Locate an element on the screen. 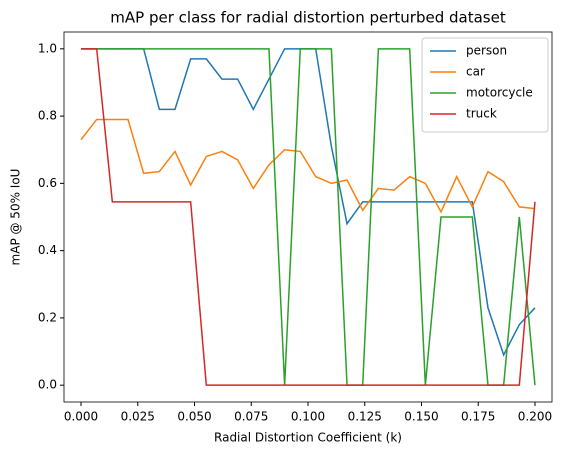 The height and width of the screenshot is (455, 567). legend-label: motorcycle is located at coordinates (499, 93).